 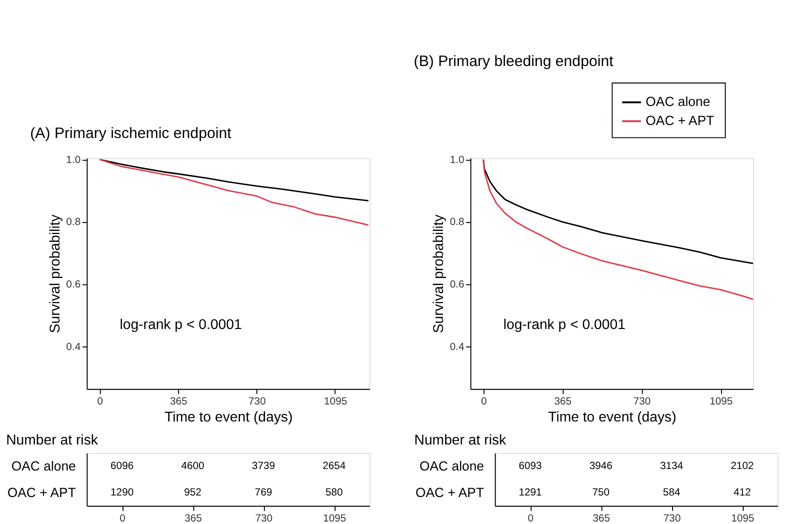 What do you see at coordinates (742, 466) in the screenshot?
I see `data-label: 2102` at bounding box center [742, 466].